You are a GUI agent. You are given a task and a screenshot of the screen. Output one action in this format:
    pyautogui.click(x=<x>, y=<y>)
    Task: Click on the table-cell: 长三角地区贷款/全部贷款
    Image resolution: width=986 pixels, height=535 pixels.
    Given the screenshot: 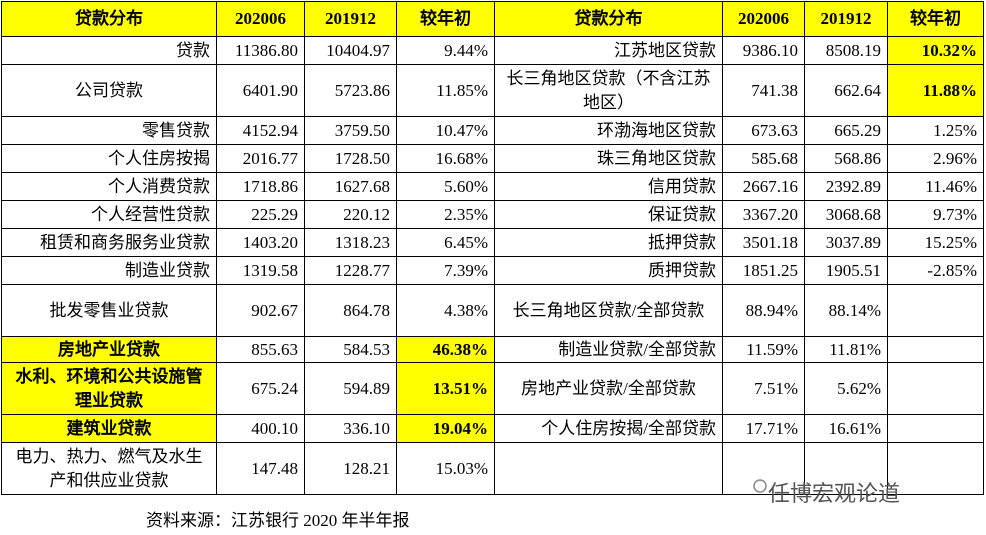 What is the action you would take?
    pyautogui.click(x=608, y=310)
    